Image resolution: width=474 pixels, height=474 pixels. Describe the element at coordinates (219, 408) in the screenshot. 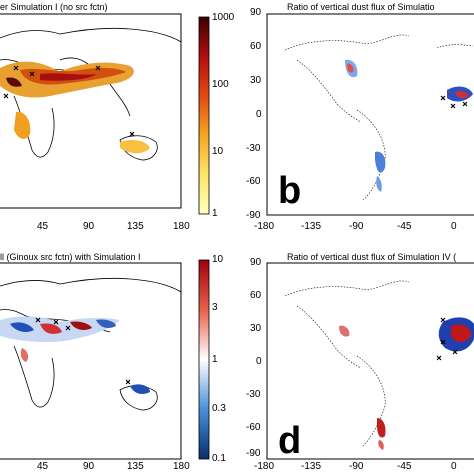

I see `panel-c-cb-tick-0-3: 0.3` at that location.